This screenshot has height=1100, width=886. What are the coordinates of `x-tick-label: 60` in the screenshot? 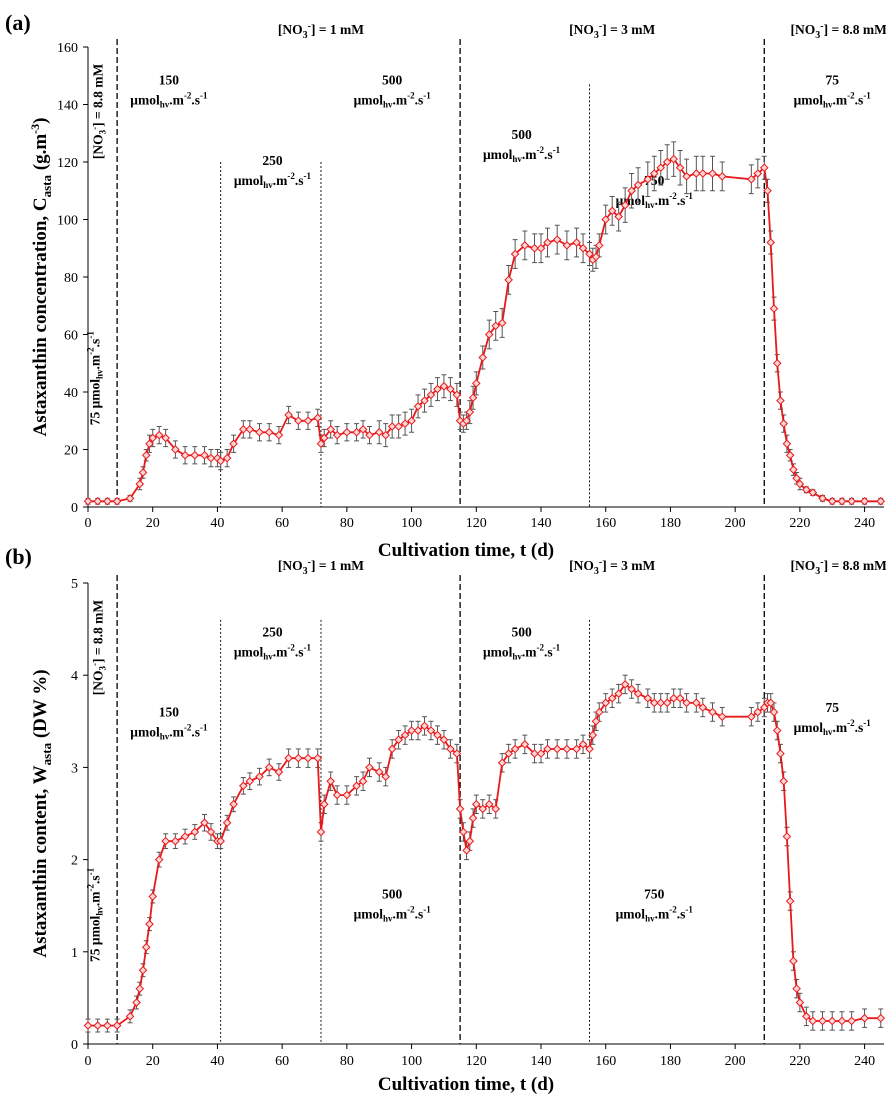 It's located at (282, 1061).